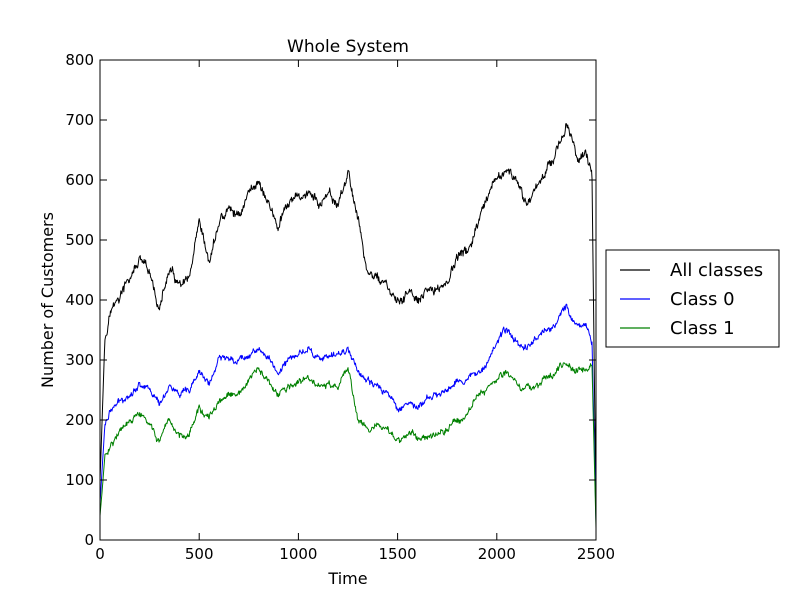 The height and width of the screenshot is (604, 800). Describe the element at coordinates (298, 554) in the screenshot. I see `x-tick-label: 1000` at that location.